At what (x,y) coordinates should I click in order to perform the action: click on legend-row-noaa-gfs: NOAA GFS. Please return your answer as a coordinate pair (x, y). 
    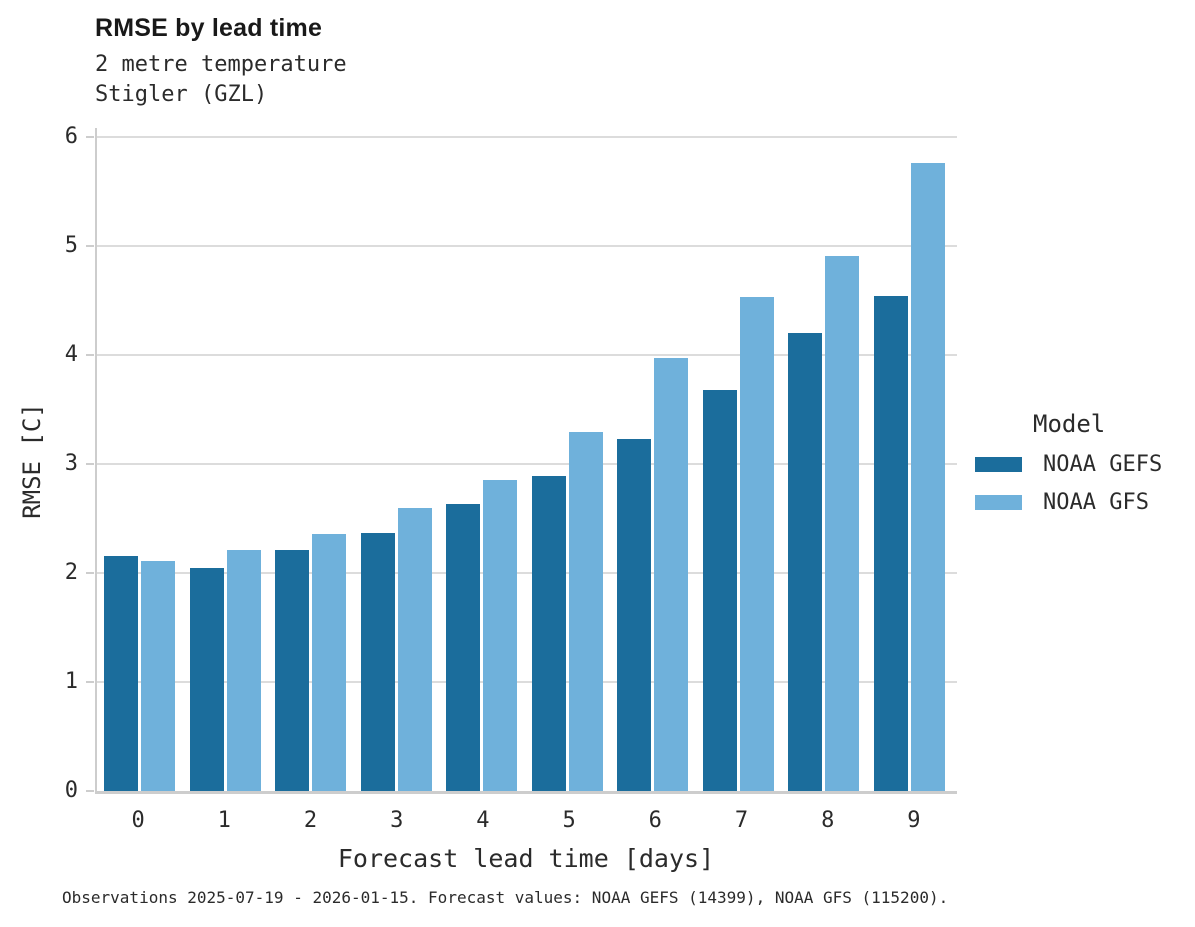
    Looking at the image, I should click on (1085, 502).